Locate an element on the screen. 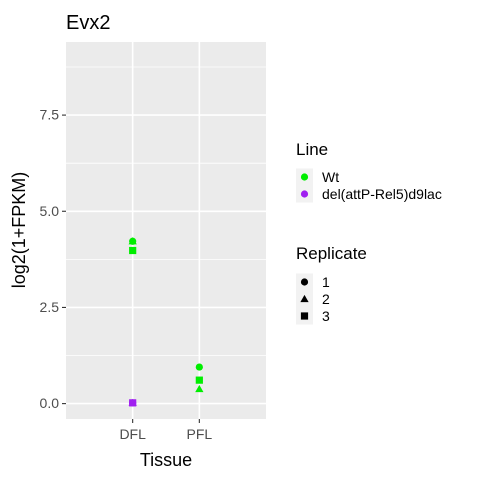 The image size is (480, 485). legend-replicate-label: 1 is located at coordinates (326, 282).